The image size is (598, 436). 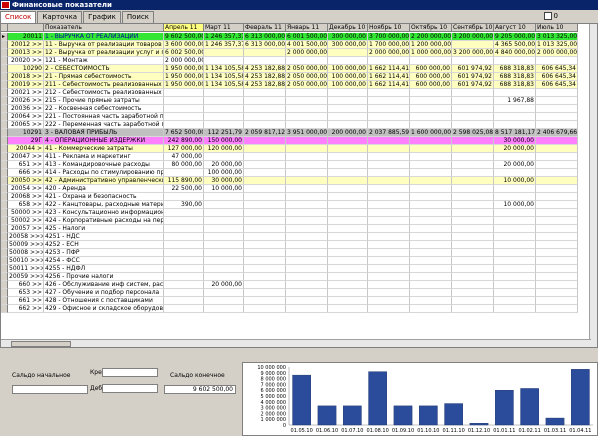 What do you see at coordinates (307, 37) in the screenshot?
I see `cell-value: 6 001 500,00` at bounding box center [307, 37].